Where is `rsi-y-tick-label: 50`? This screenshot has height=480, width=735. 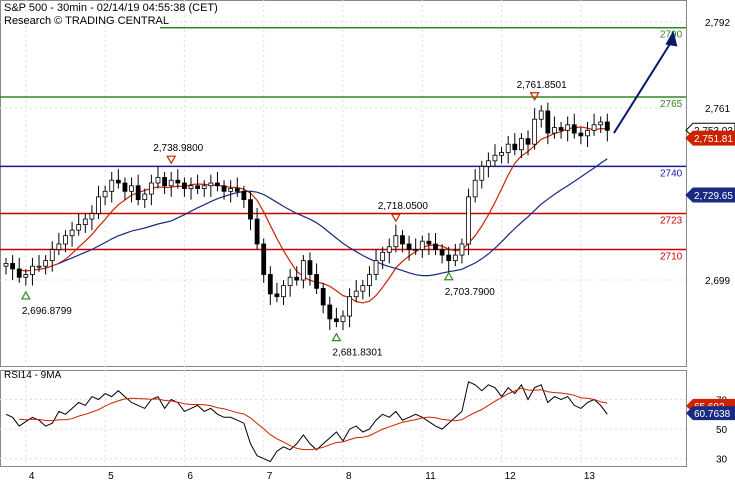 rsi-y-tick-label: 50 is located at coordinates (722, 430).